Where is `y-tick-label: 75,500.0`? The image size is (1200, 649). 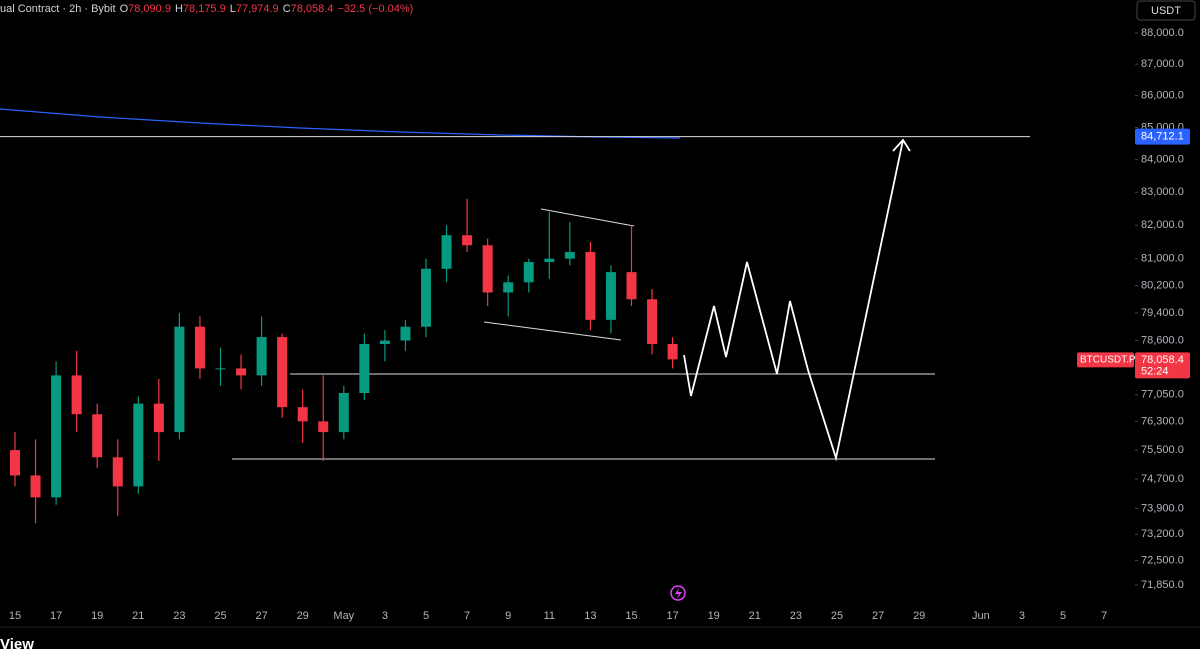
y-tick-label: 75,500.0 is located at coordinates (1162, 450).